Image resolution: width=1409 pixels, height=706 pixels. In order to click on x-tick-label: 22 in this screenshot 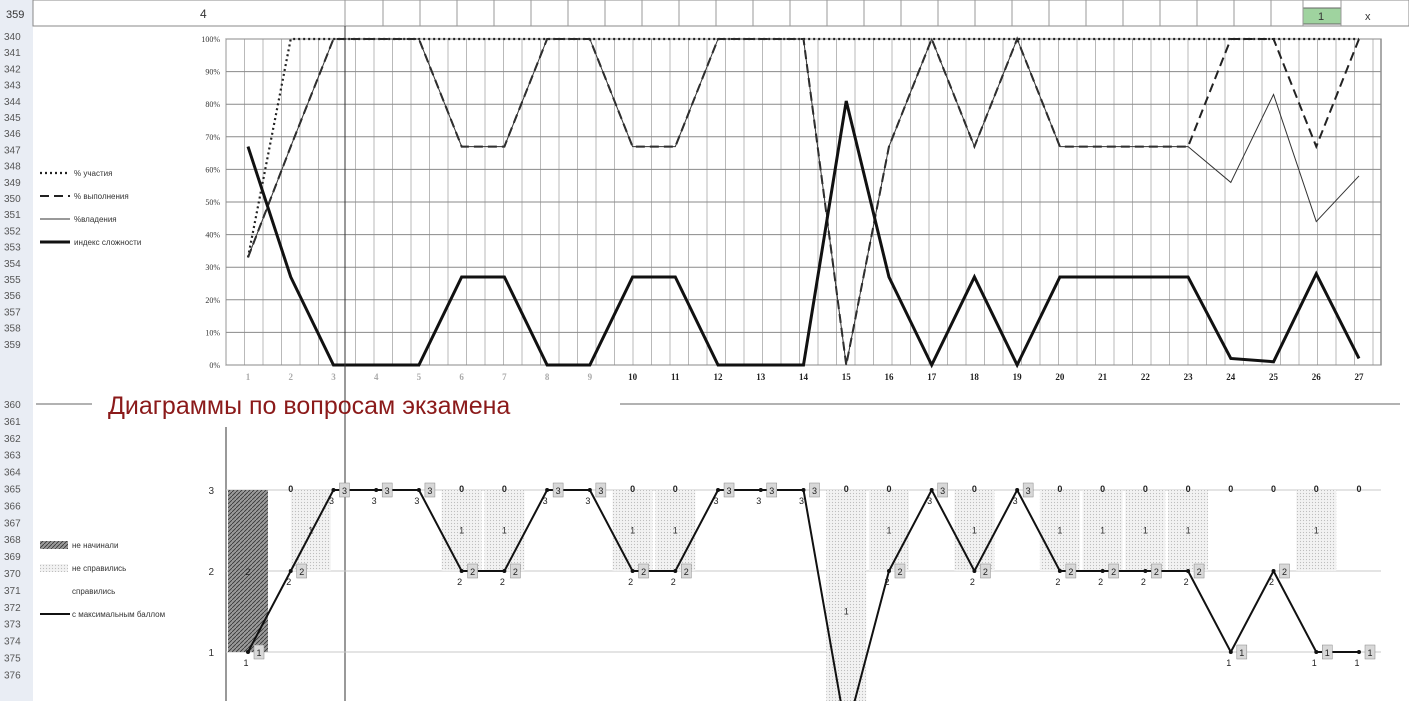, I will do `click(1146, 377)`.